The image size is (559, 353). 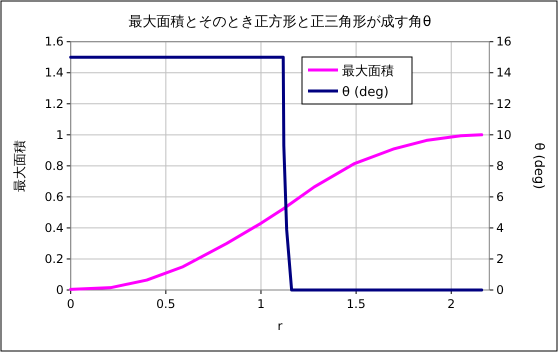 What do you see at coordinates (500, 290) in the screenshot?
I see `y2-tick-label: 0` at bounding box center [500, 290].